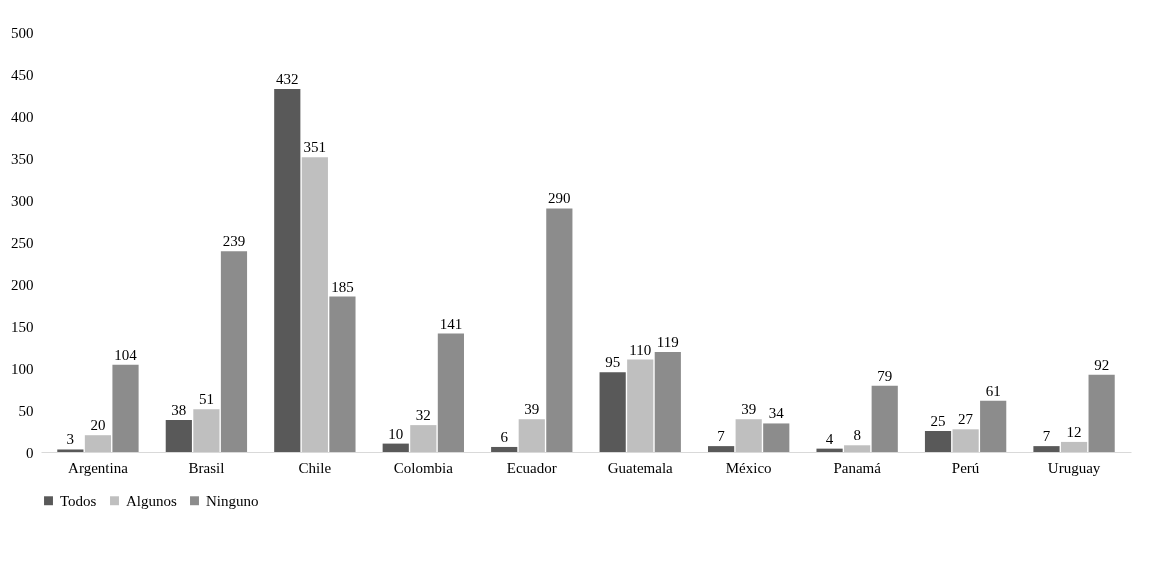 This screenshot has width=1168, height=579. Describe the element at coordinates (30, 452) in the screenshot. I see `y-tick-label: 0` at that location.